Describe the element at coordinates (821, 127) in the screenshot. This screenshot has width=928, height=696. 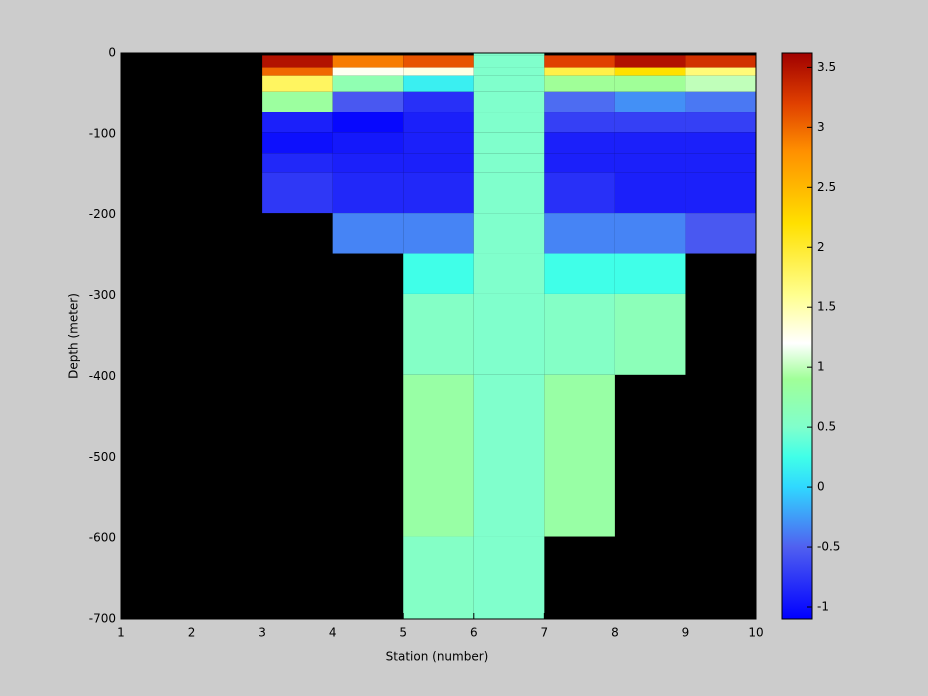
I see `colorbar-tick-label: 3` at that location.